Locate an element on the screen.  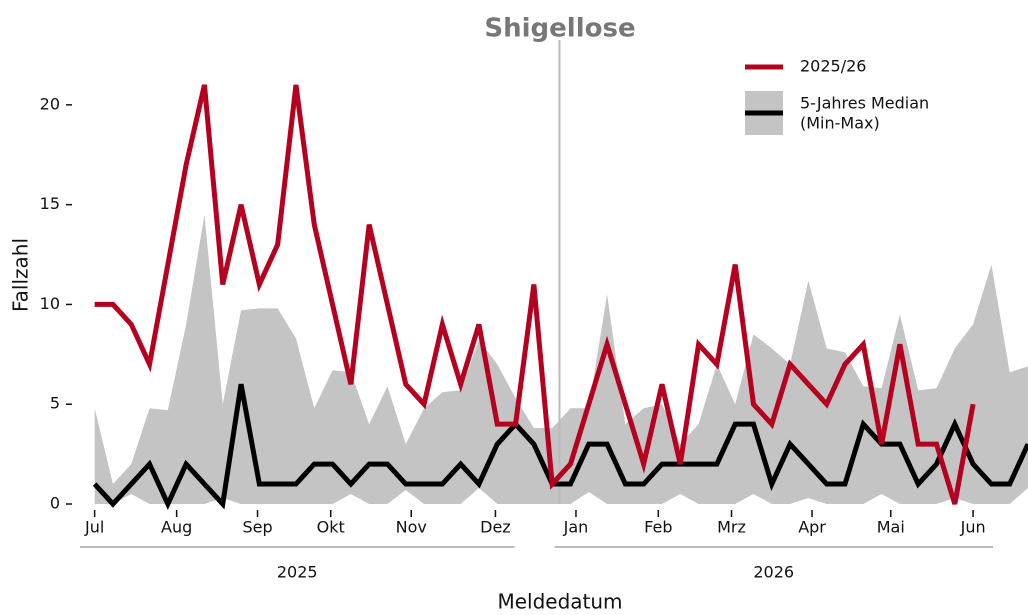
y-tick-label: 15 is located at coordinates (50, 203).